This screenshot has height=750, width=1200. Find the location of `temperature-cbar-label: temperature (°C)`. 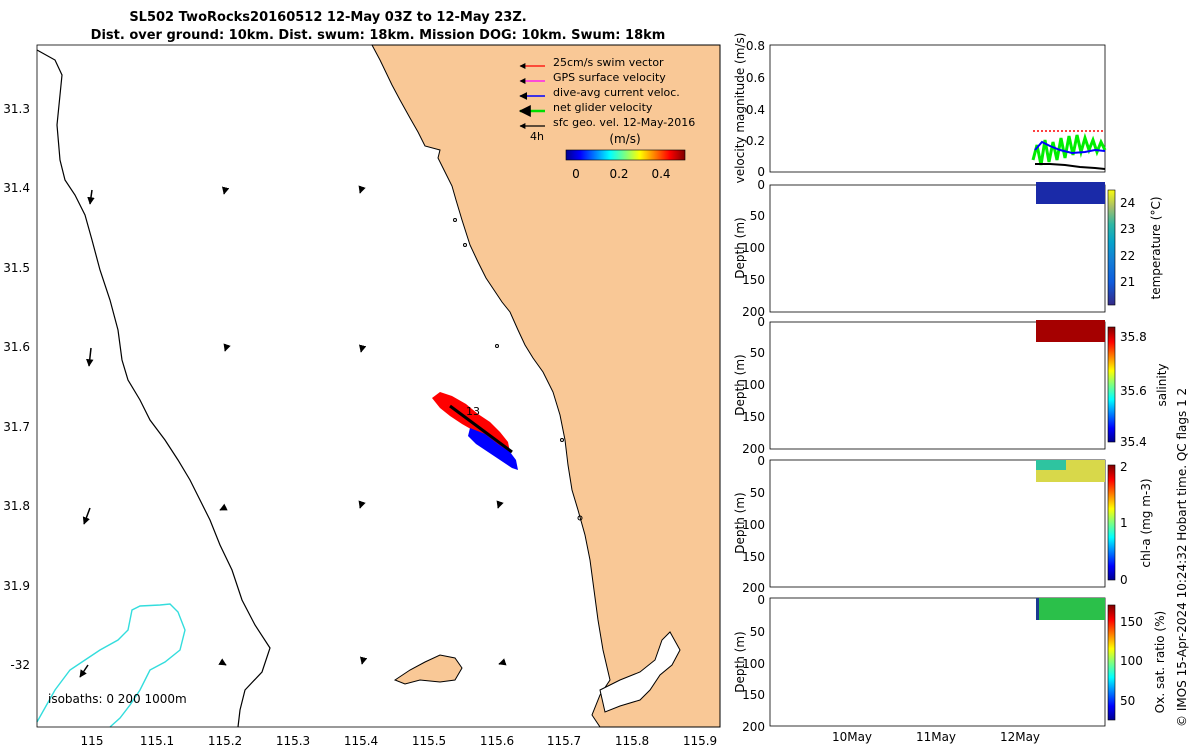

temperature-cbar-label: temperature (°C) is located at coordinates (1156, 248).